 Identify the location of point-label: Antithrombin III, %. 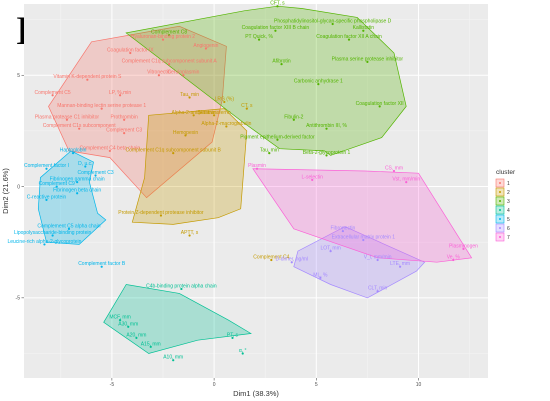
(326, 126).